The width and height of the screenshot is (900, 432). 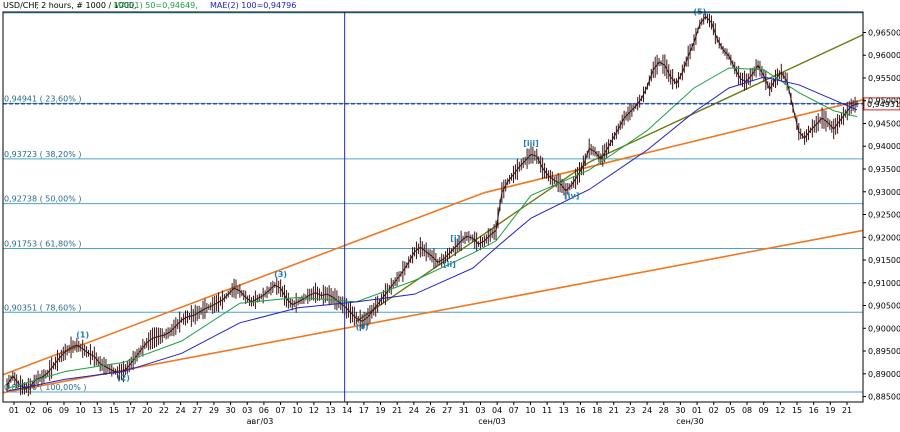 What do you see at coordinates (21, 5) in the screenshot?
I see `header-symbol: USD/CHF` at bounding box center [21, 5].